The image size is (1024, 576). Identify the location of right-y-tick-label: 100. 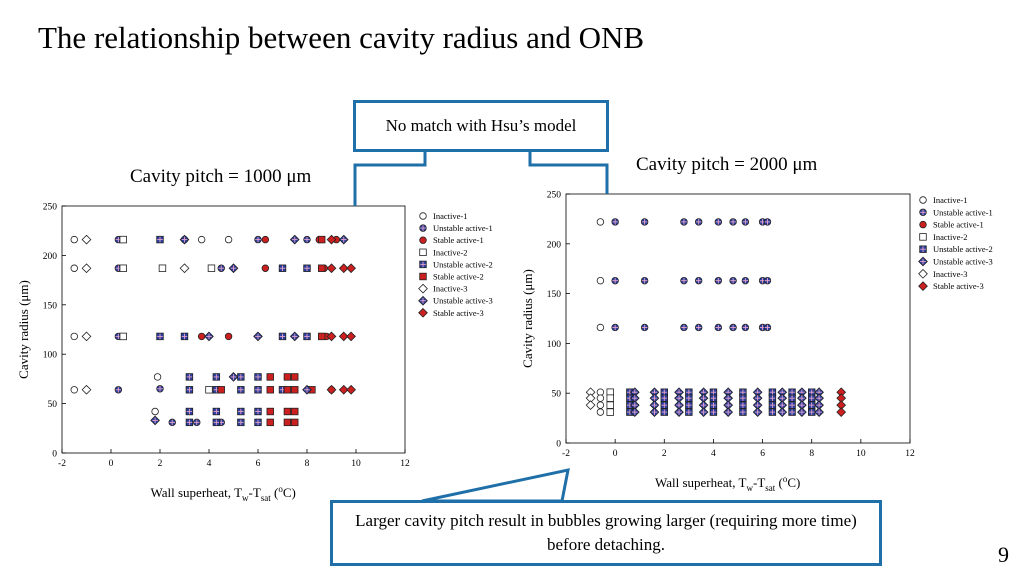
(554, 345).